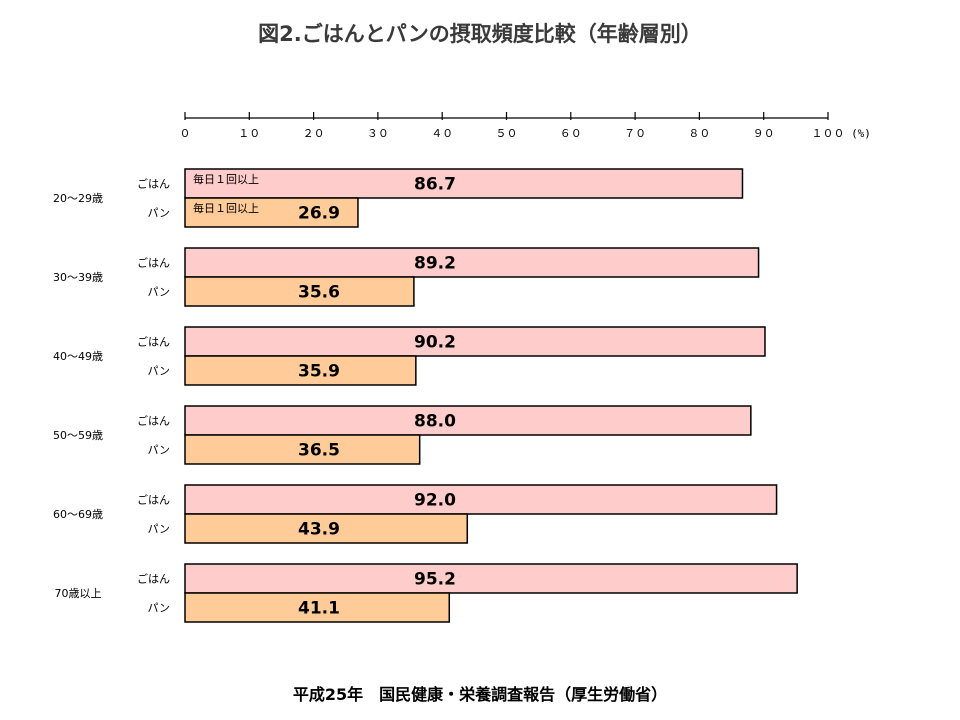  I want to click on x-tick-label: ０, so click(185, 133).